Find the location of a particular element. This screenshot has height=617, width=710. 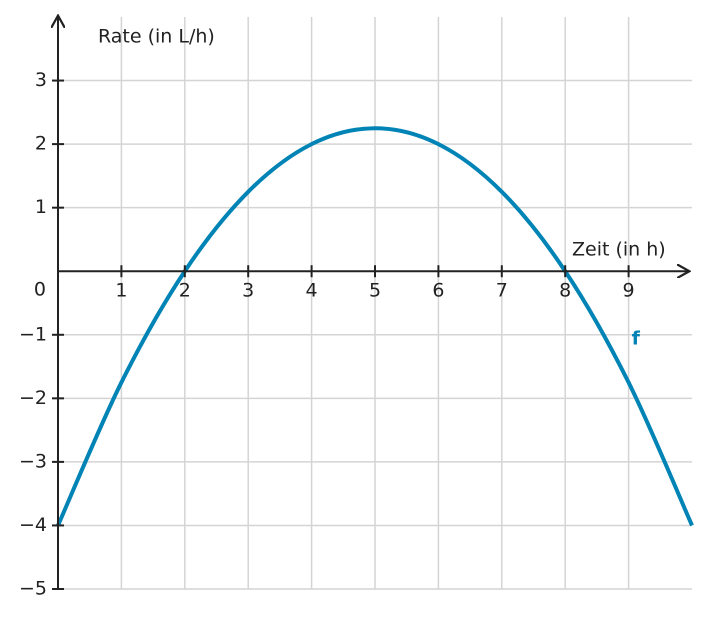

y-tick-label: −1 is located at coordinates (33, 334).